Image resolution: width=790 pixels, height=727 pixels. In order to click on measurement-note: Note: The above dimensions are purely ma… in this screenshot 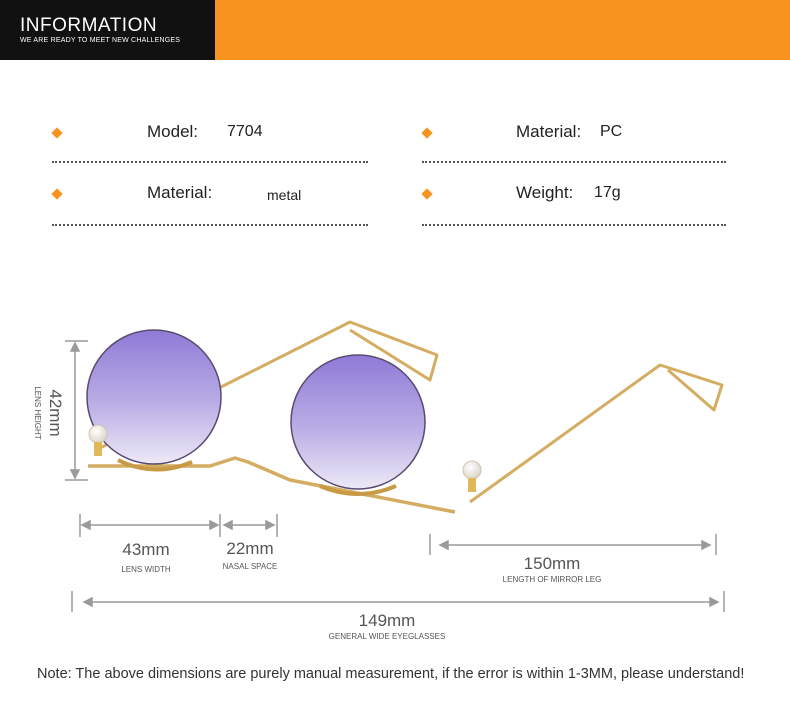, I will do `click(390, 674)`.